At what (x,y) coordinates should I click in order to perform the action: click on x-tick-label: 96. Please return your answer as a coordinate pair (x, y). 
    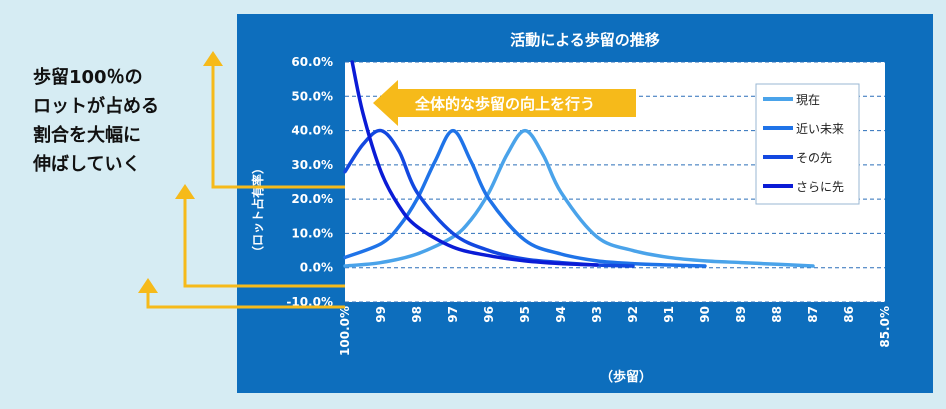
    Looking at the image, I should click on (489, 314).